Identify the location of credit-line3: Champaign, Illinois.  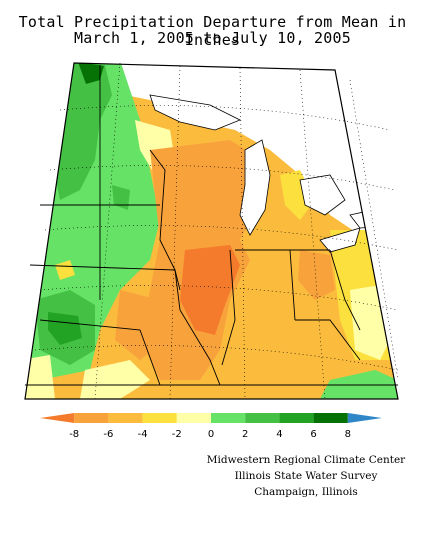
(306, 492).